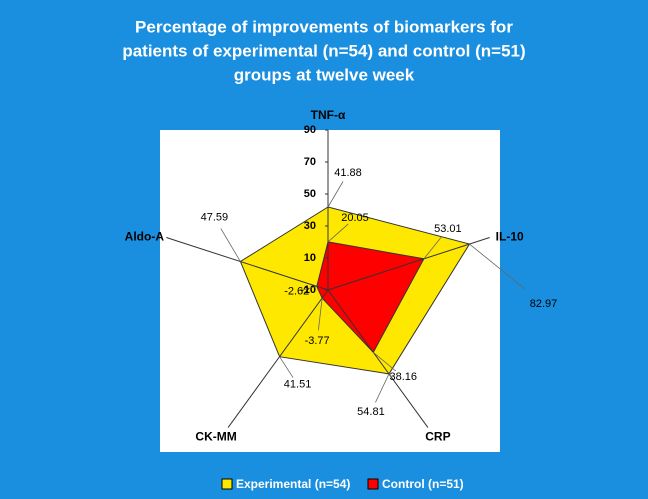  I want to click on axis-label: CRP, so click(437, 437).